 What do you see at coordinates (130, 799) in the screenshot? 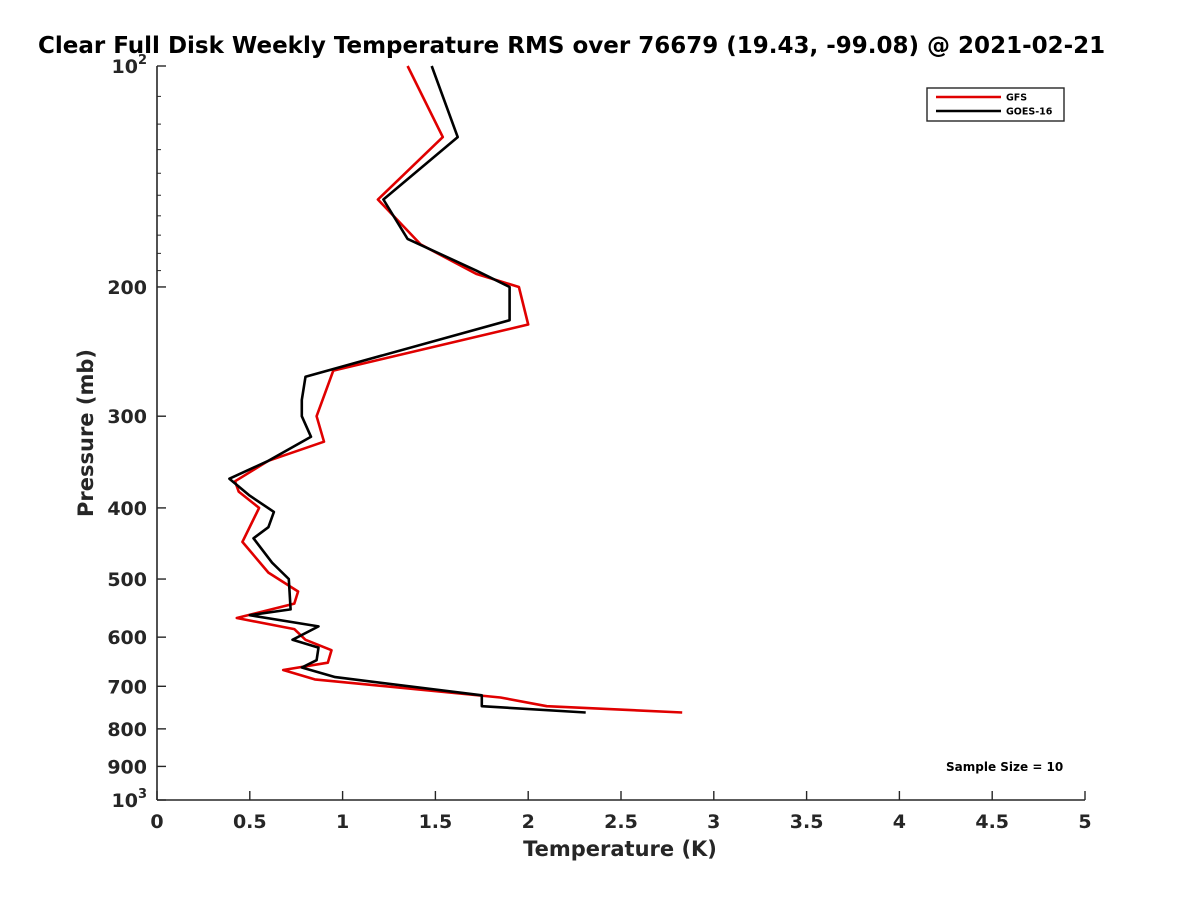
I see `y-tick-label: 10³` at bounding box center [130, 799].